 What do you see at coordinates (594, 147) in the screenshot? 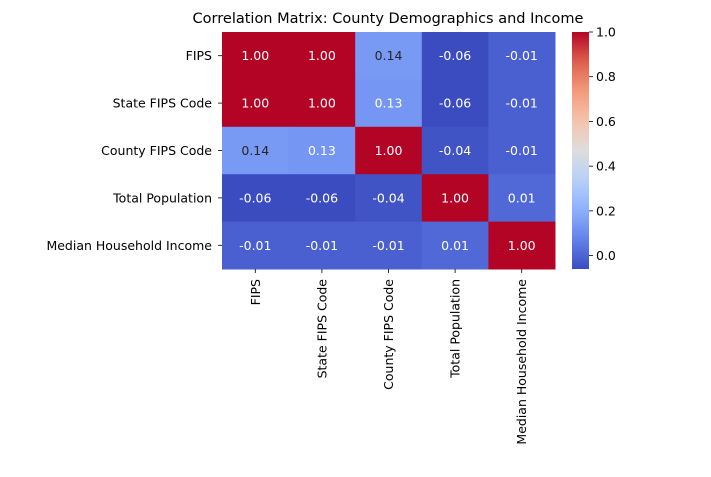
I see `colorbar: 0.0 0.2 0.4 0.6 0.8 1.0` at bounding box center [594, 147].